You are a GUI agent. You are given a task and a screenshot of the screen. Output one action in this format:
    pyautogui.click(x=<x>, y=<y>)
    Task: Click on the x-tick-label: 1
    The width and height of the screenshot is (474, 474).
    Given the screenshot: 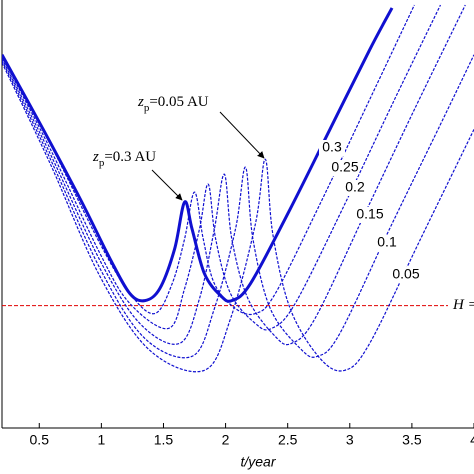 What is the action you would take?
    pyautogui.click(x=101, y=440)
    